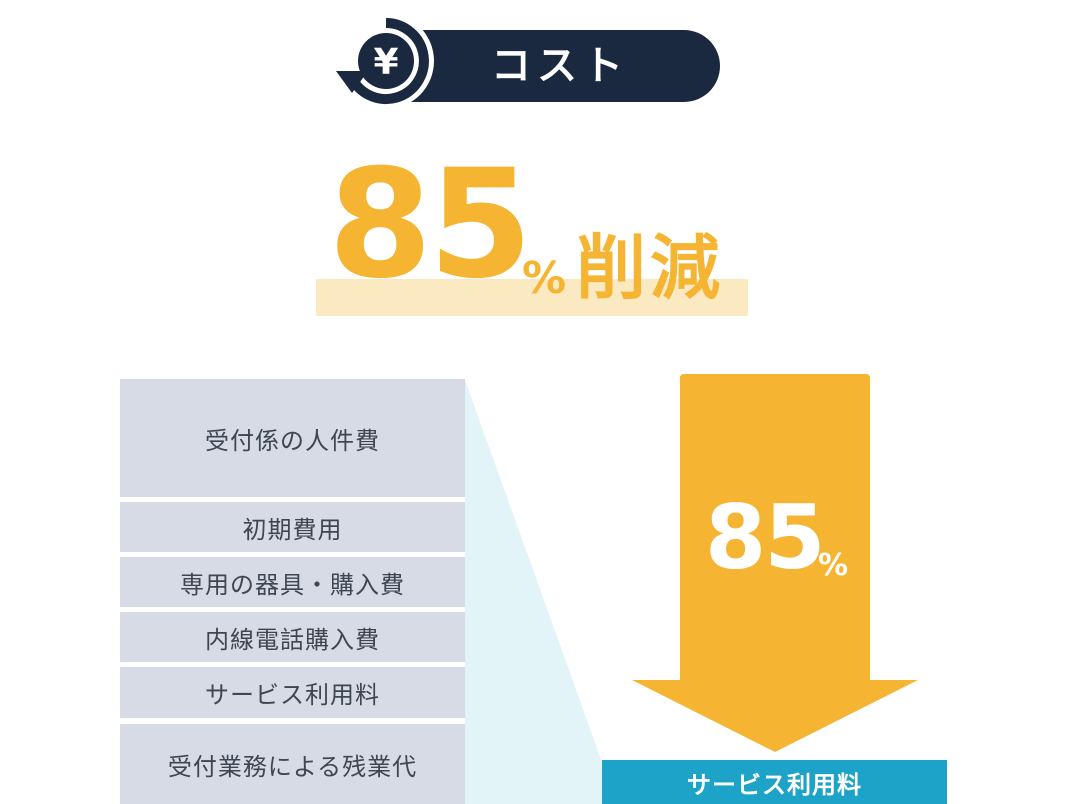  Describe the element at coordinates (292, 637) in the screenshot. I see `cost-item: 内線電話購入費` at that location.